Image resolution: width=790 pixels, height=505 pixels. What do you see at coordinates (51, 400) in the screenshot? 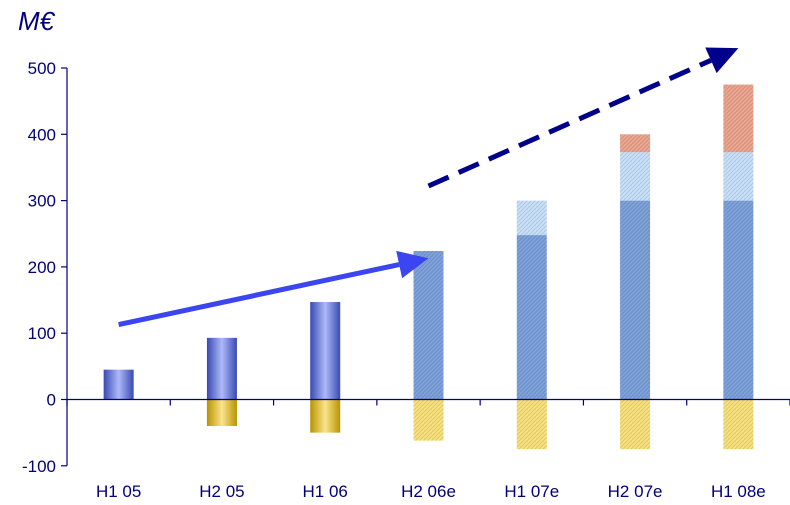
I see `y-tick-label: 0` at bounding box center [51, 400].